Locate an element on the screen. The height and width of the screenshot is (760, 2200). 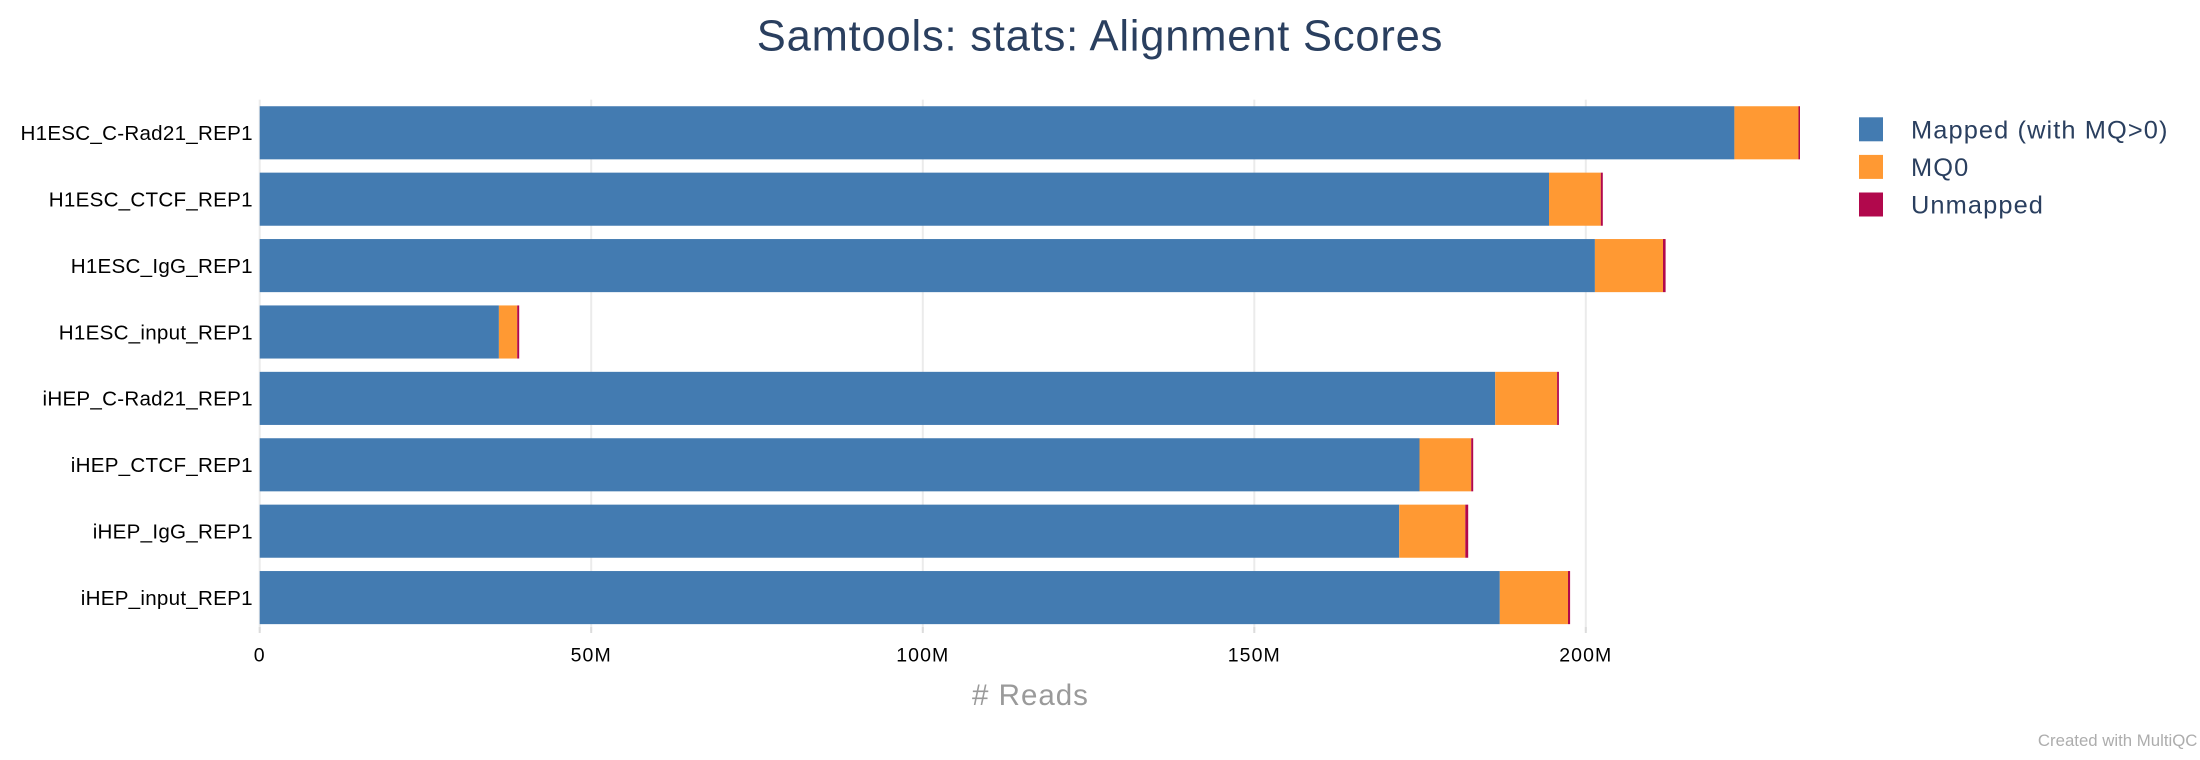
svg-text: Unmapped is located at coordinates (1977, 206).